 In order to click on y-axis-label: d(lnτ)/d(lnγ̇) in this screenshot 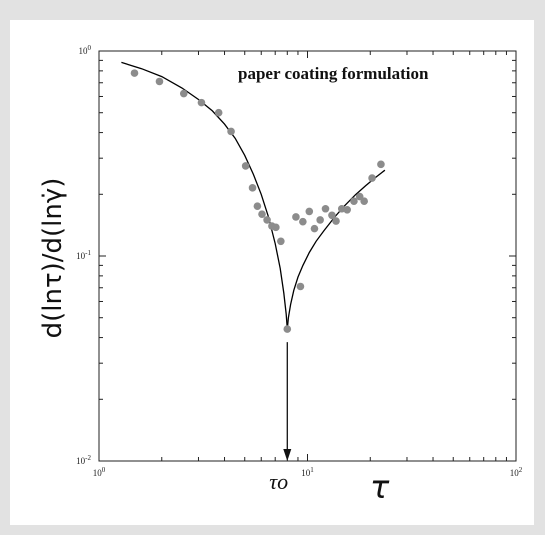, I will do `click(53, 258)`.